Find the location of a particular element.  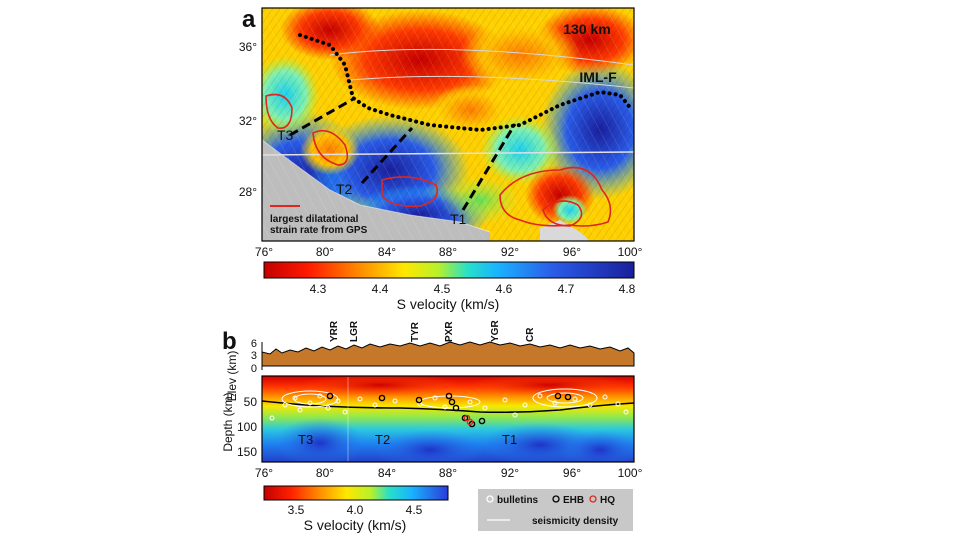

cross-section: T3 T2 T1 is located at coordinates (448, 419).